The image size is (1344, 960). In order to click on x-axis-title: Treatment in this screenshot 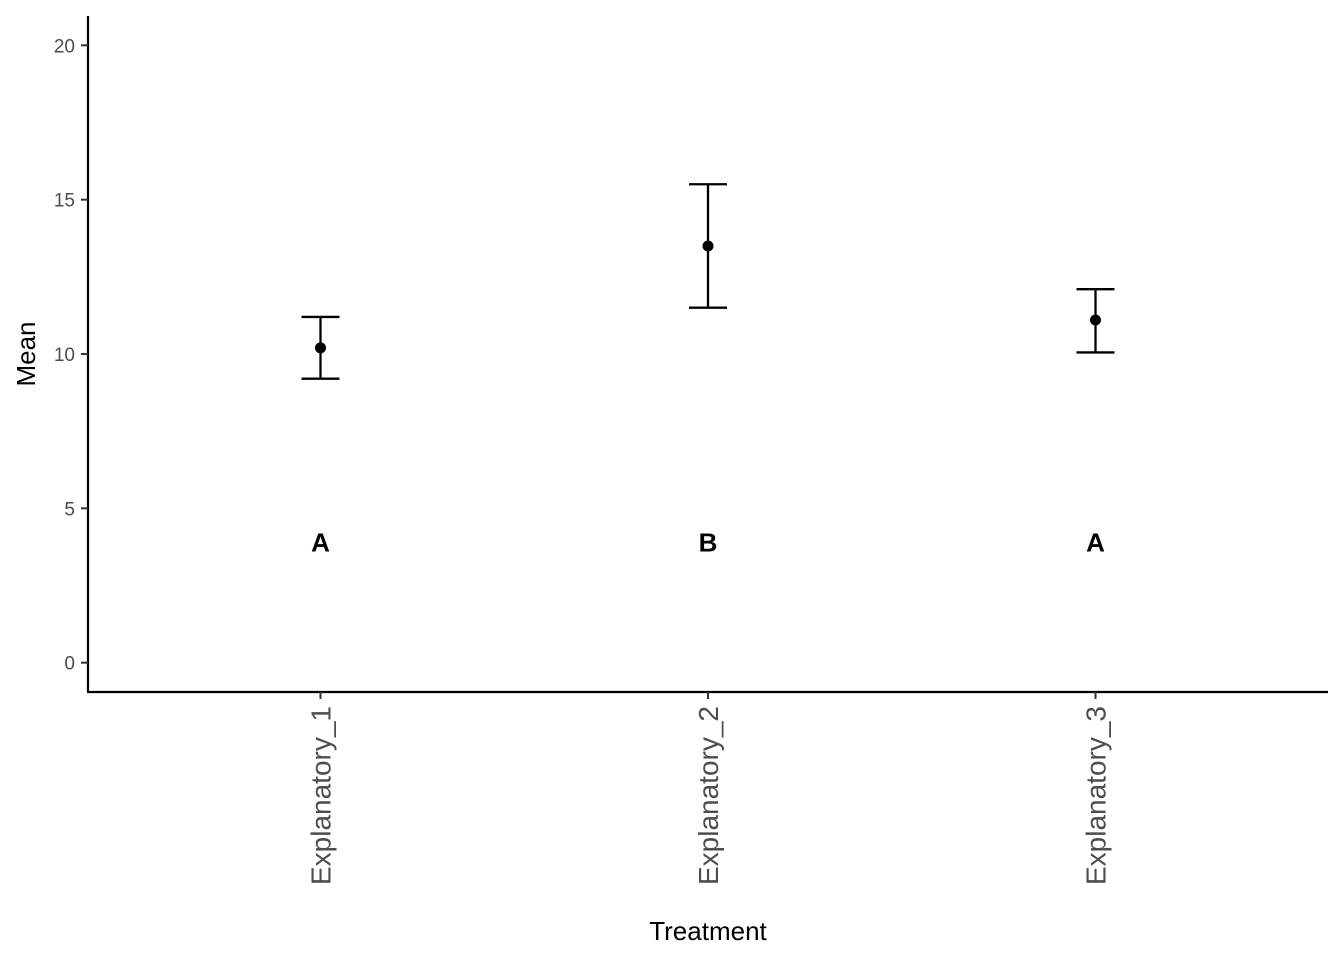, I will do `click(708, 931)`.